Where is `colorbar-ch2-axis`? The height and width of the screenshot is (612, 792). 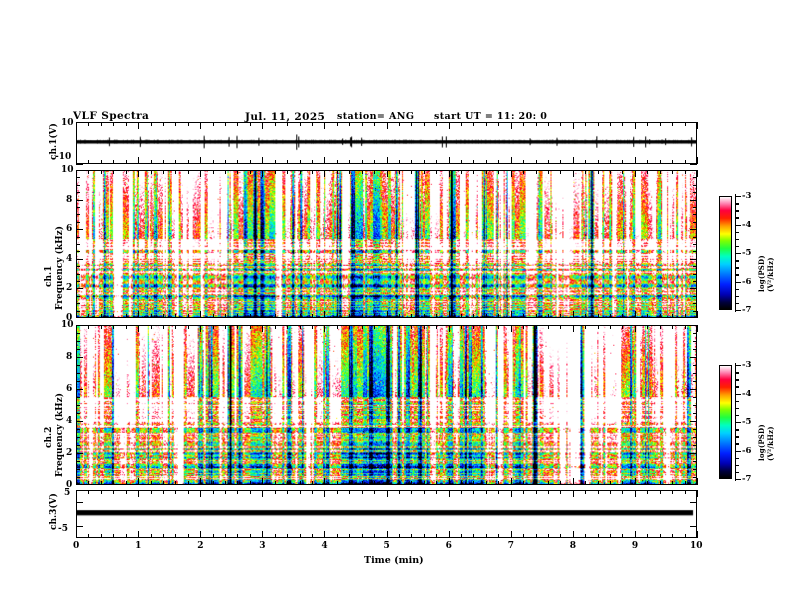
colorbar-ch2-axis is located at coordinates (736, 422).